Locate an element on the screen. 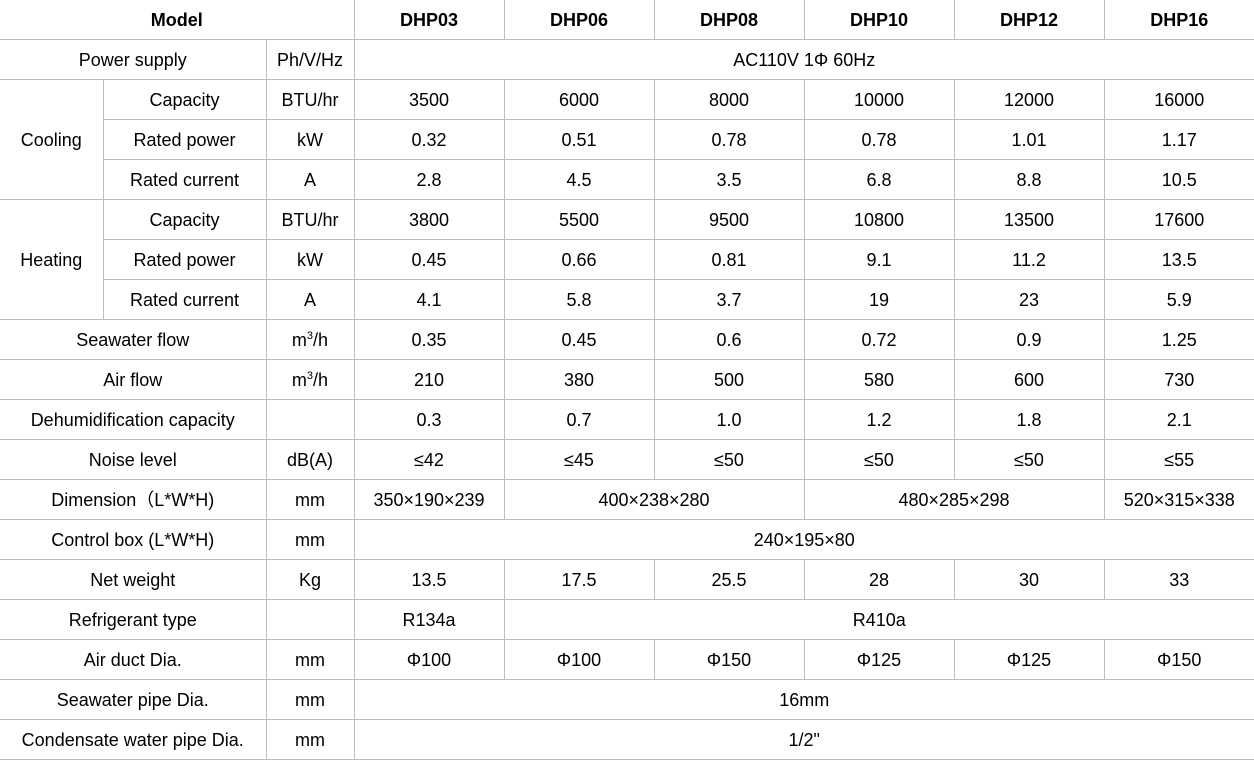 This screenshot has height=761, width=1254. row-unit: mm is located at coordinates (310, 659).